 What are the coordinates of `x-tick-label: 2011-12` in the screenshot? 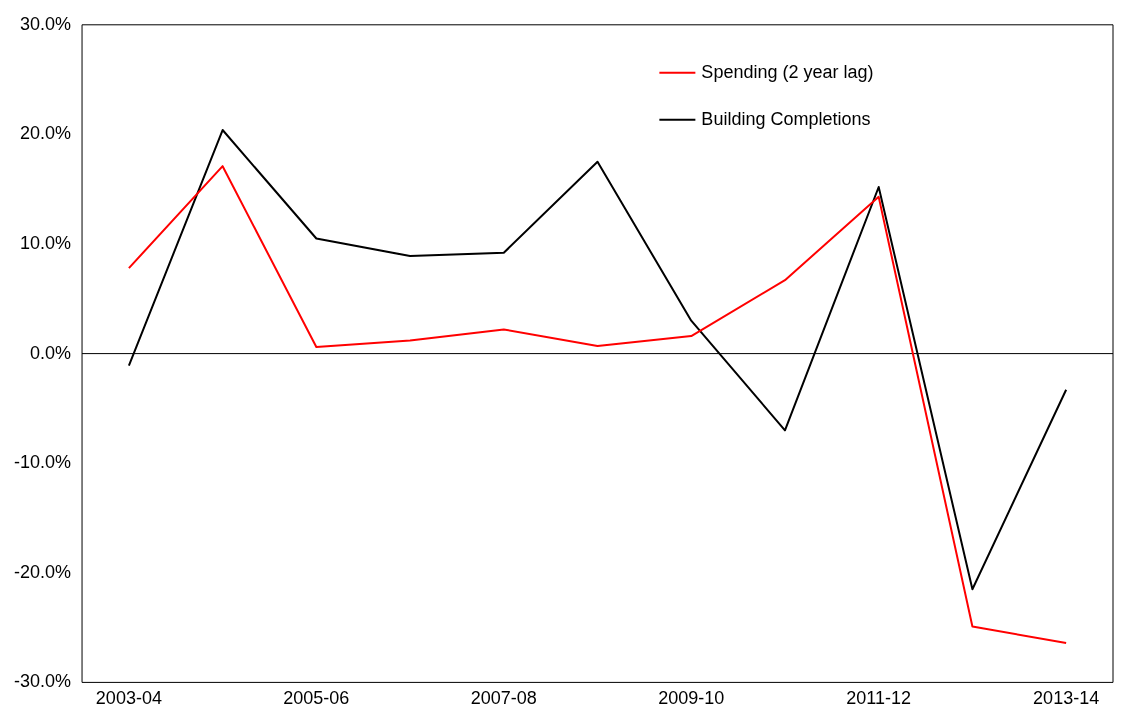 It's located at (879, 698).